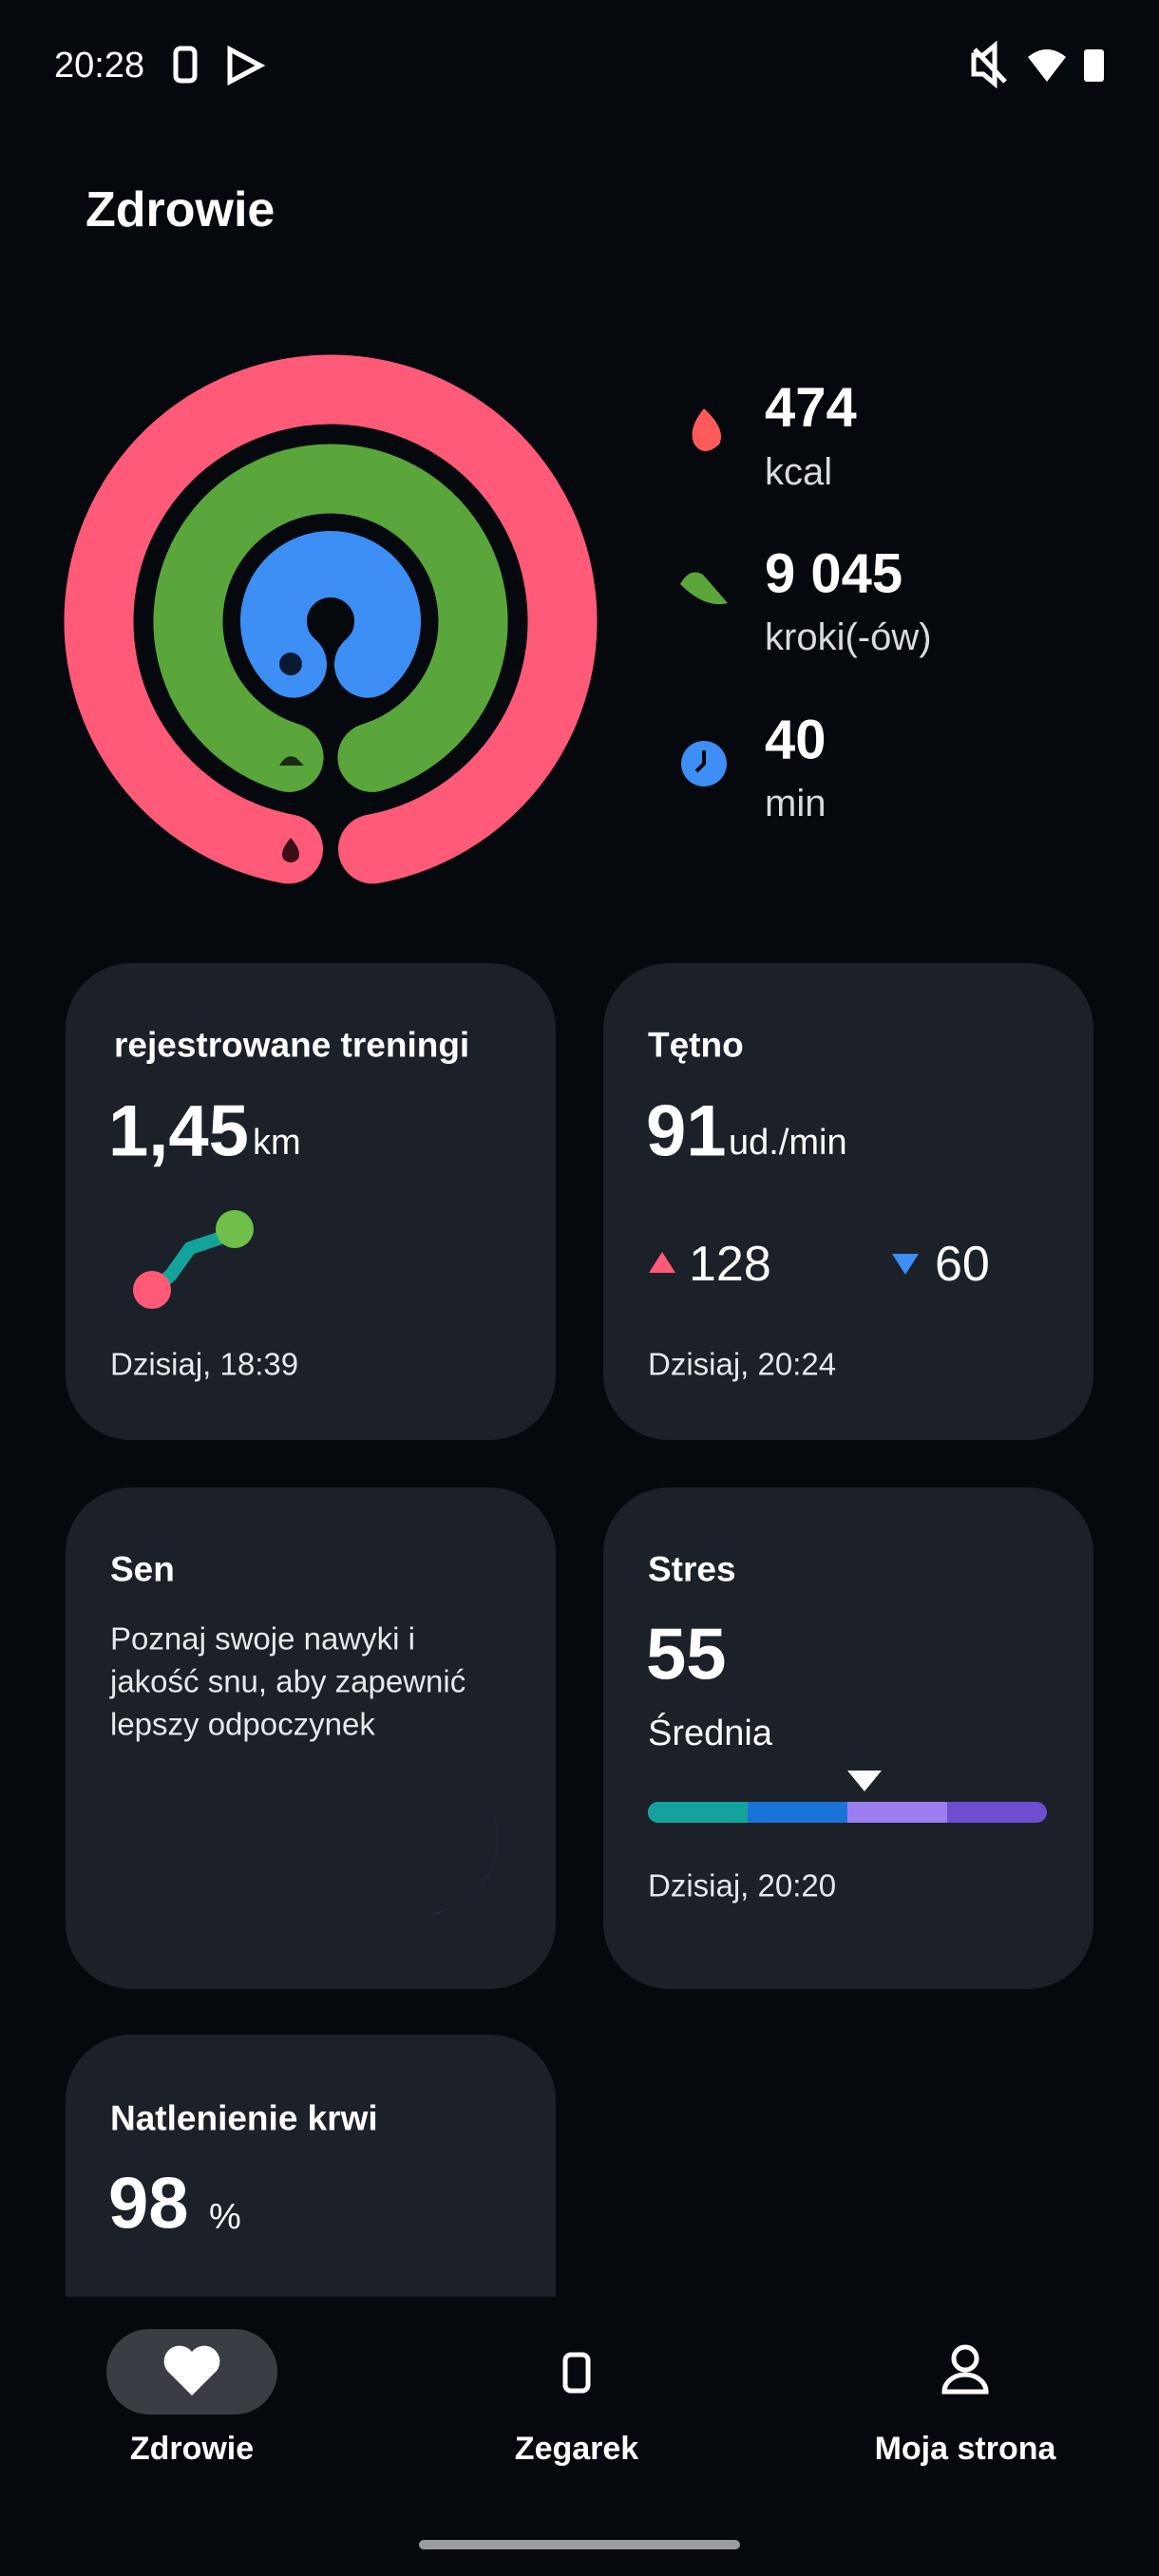 The width and height of the screenshot is (1159, 2576). What do you see at coordinates (706, 429) in the screenshot?
I see `flame-icon` at bounding box center [706, 429].